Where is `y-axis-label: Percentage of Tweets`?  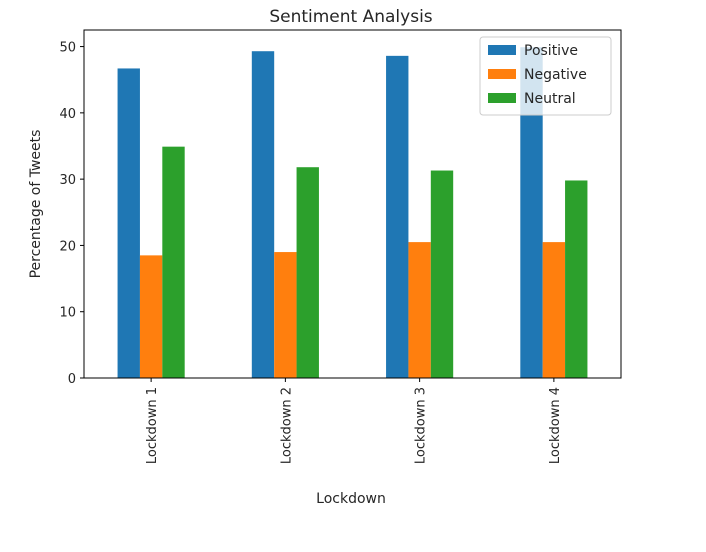 y-axis-label: Percentage of Tweets is located at coordinates (36, 204).